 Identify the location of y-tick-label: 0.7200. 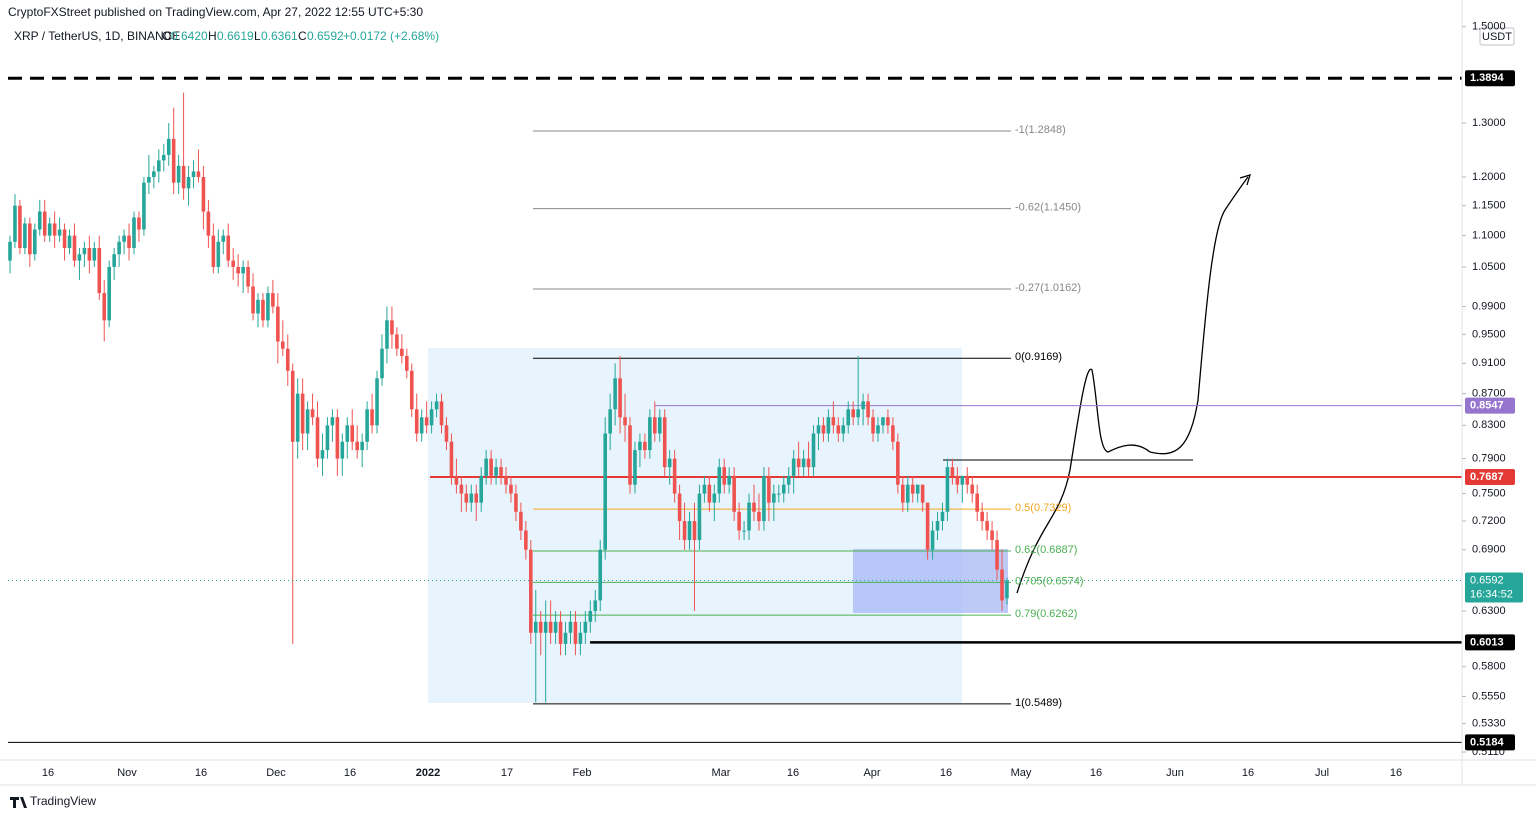
(1489, 521).